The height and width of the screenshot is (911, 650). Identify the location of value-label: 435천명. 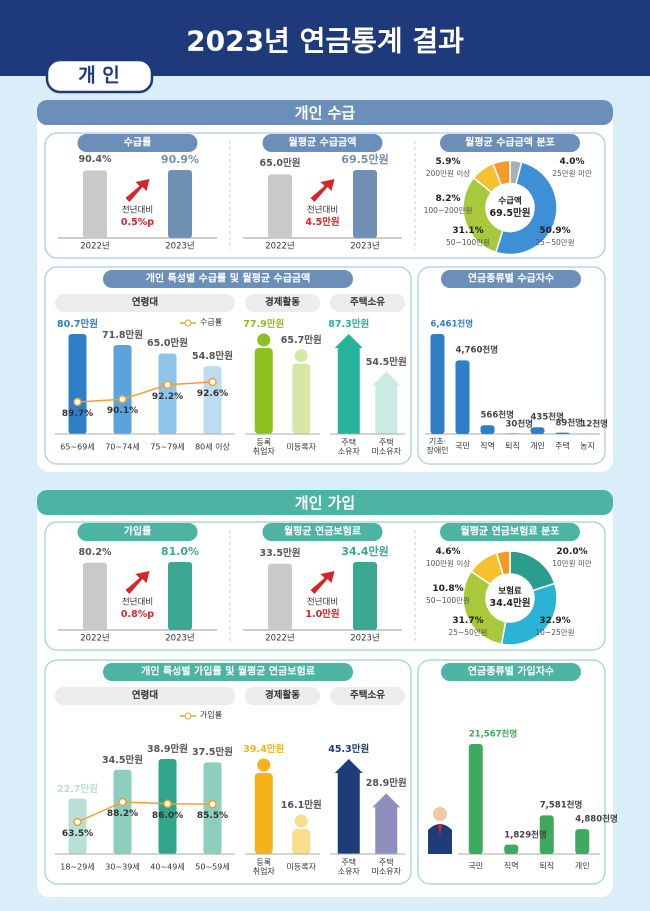
(547, 417).